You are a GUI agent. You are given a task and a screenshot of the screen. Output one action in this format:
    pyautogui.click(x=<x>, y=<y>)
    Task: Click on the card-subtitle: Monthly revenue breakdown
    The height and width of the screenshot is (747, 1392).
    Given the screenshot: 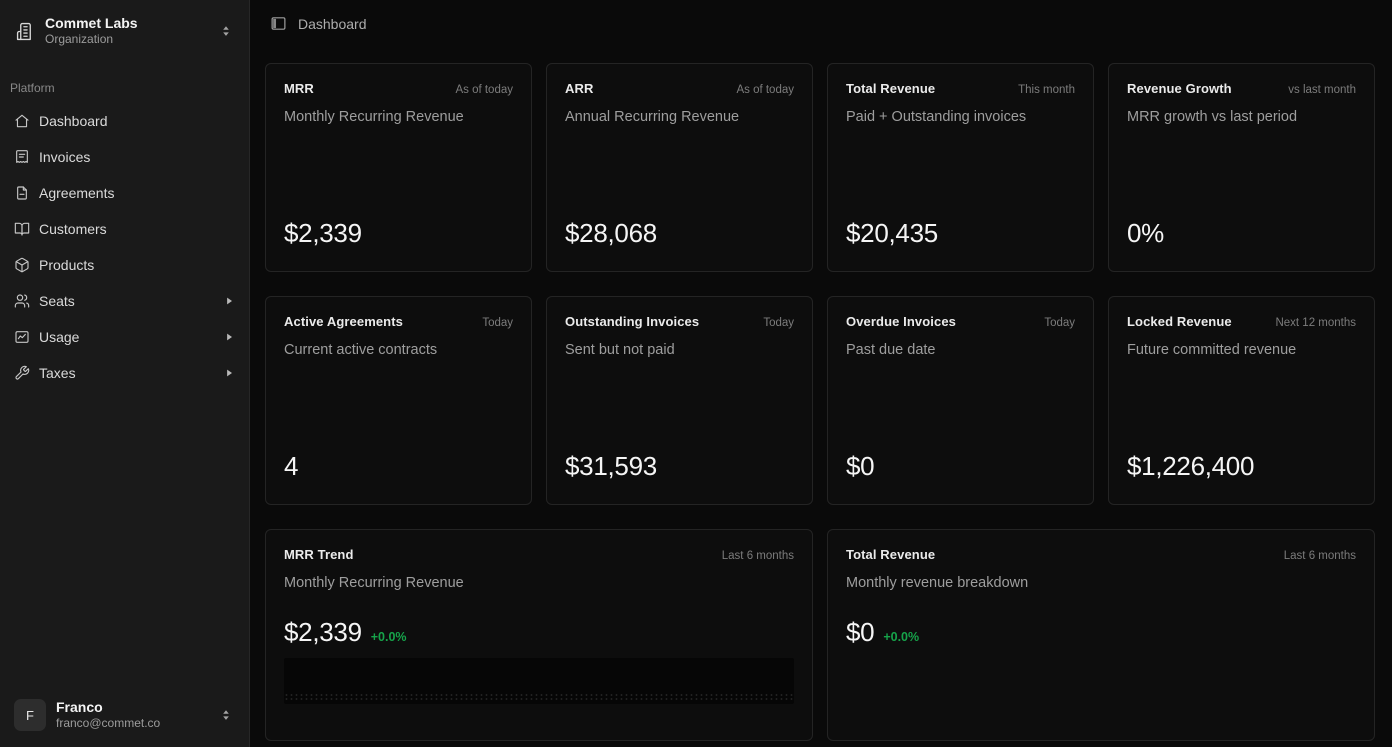 What is the action you would take?
    pyautogui.click(x=937, y=583)
    